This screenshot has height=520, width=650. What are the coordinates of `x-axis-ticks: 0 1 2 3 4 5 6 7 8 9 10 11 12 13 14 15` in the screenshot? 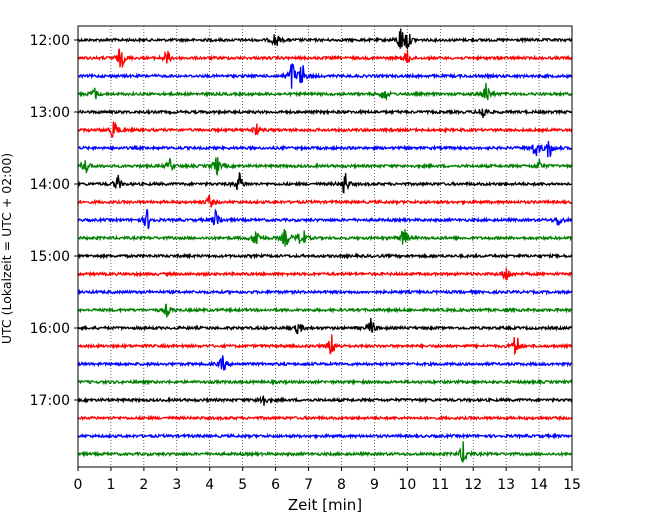 It's located at (327, 480).